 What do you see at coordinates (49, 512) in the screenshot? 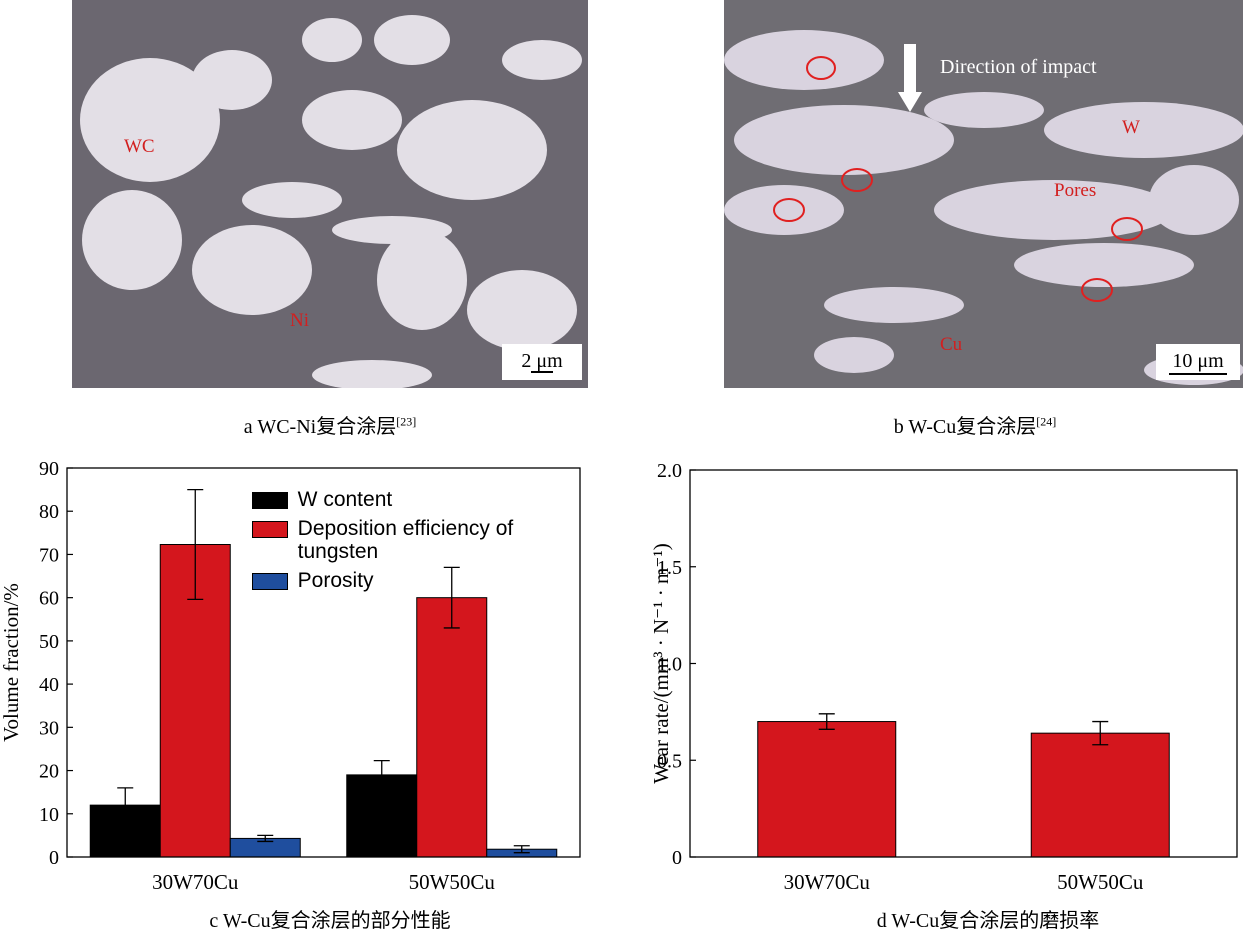
I see `y-tick-label: 80` at bounding box center [49, 512].